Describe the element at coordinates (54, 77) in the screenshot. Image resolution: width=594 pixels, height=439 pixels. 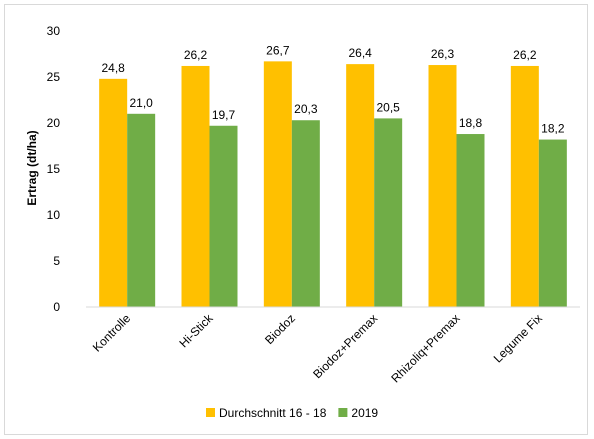
I see `y-tick-label: 25` at that location.